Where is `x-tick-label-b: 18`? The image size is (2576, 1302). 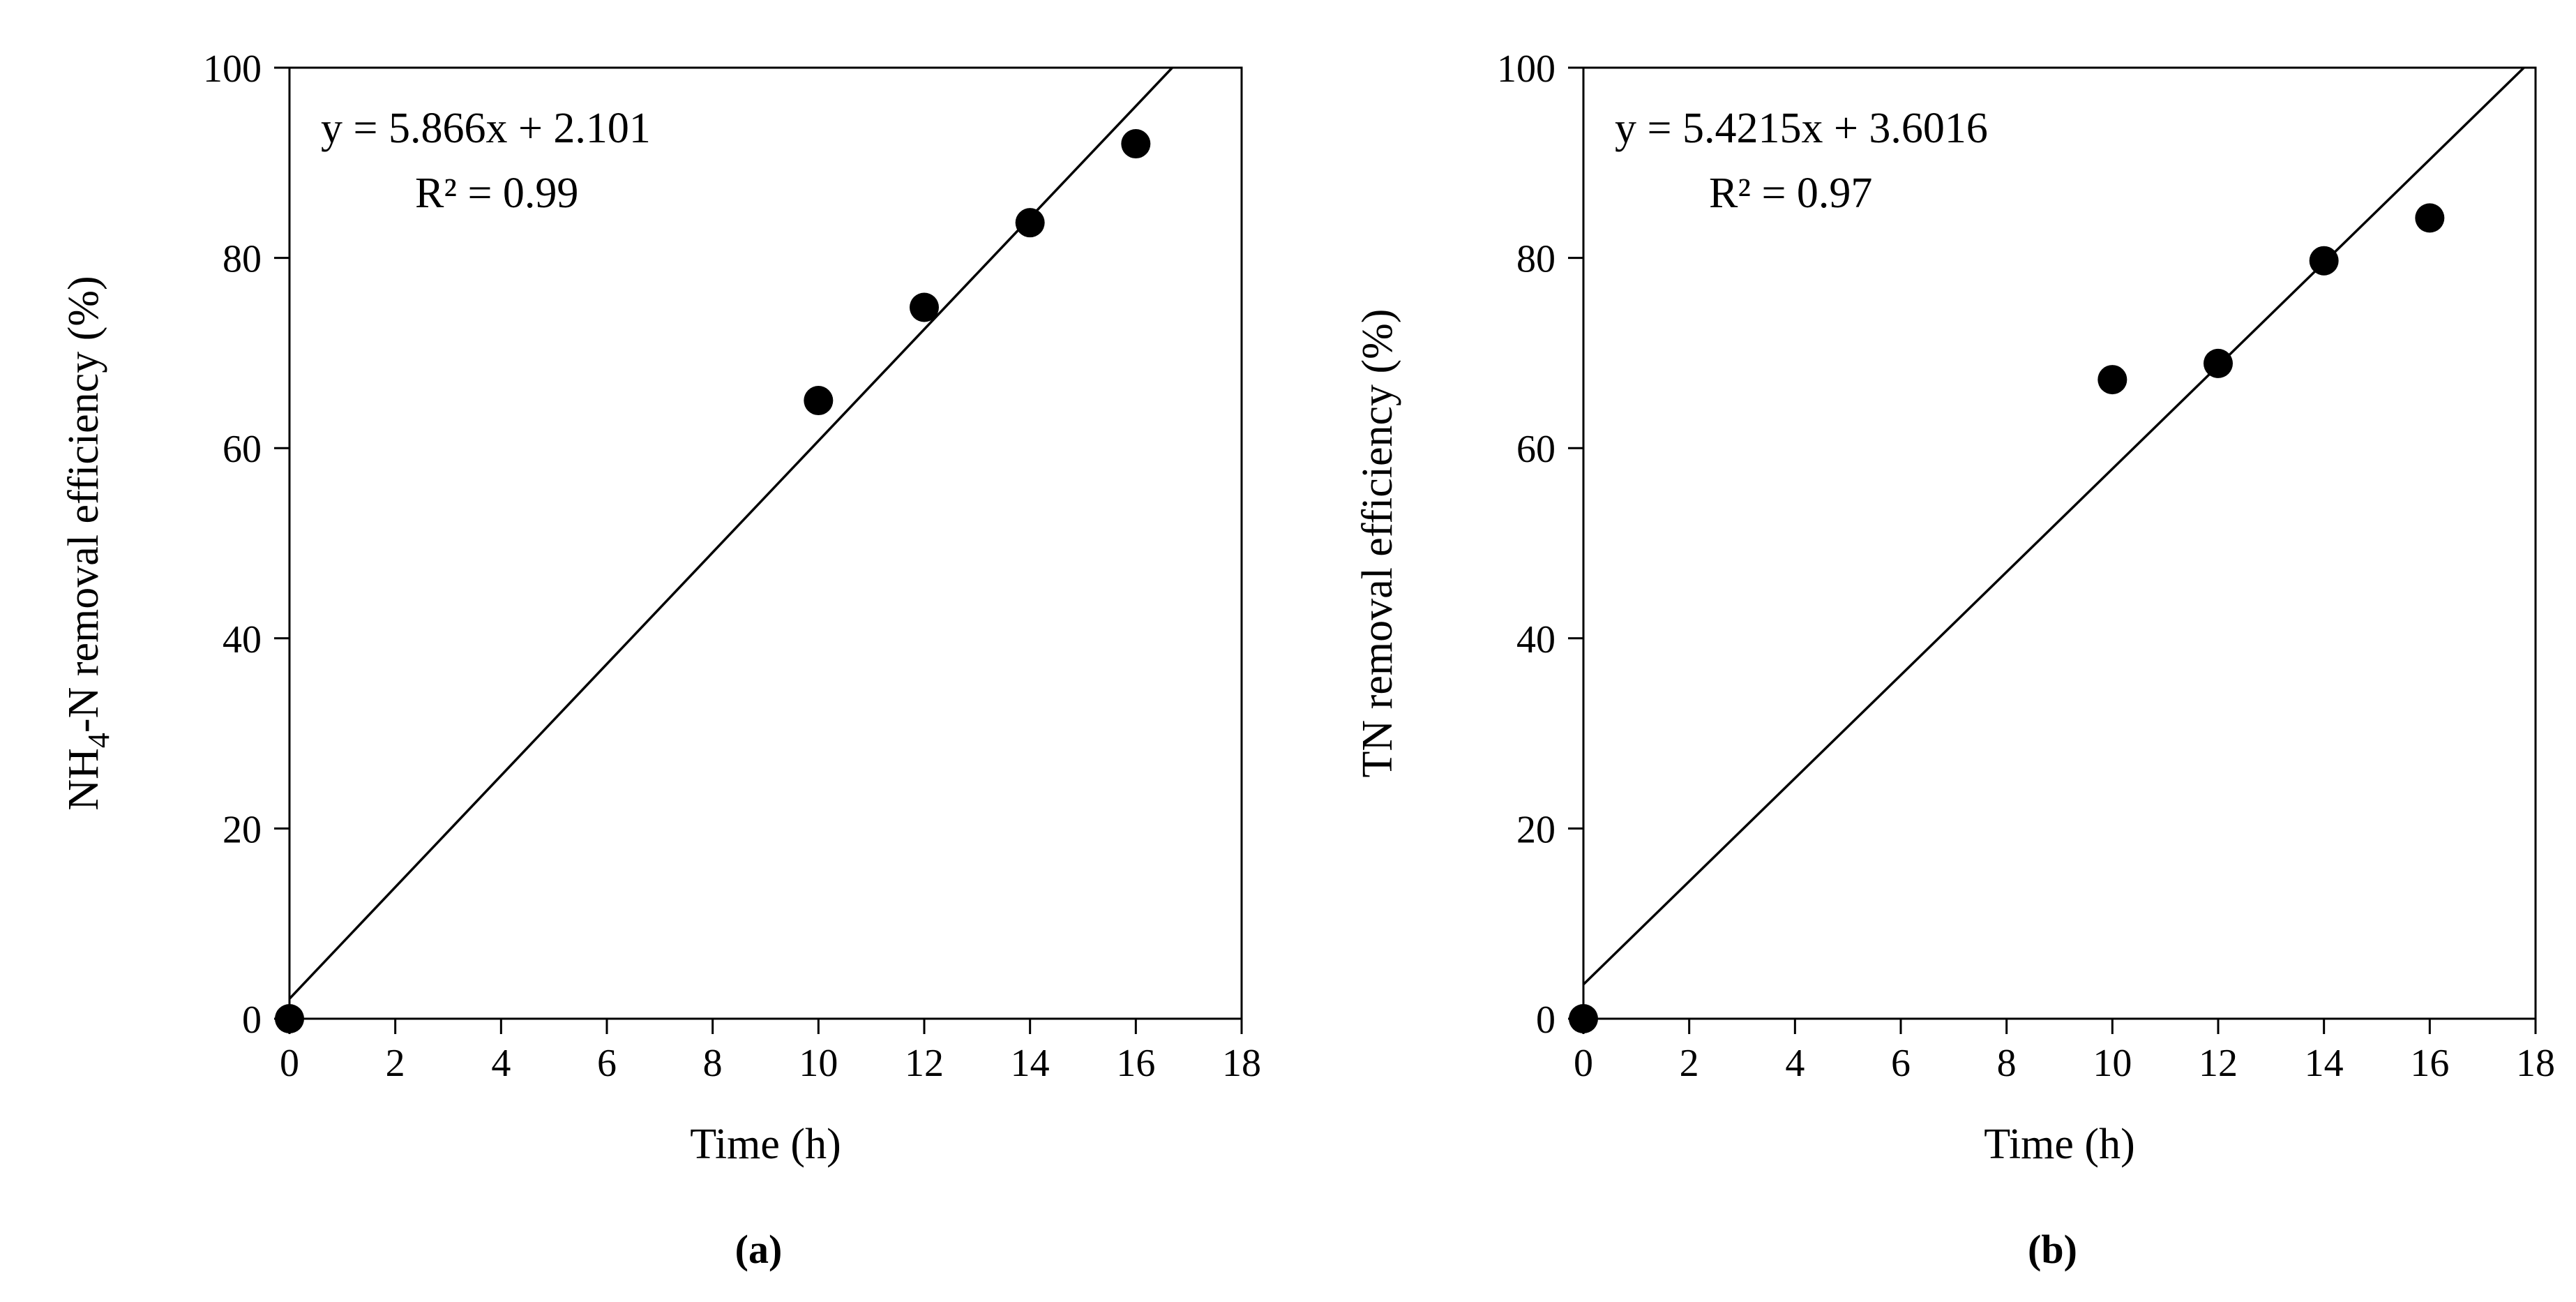 x-tick-label-b: 18 is located at coordinates (2535, 1063).